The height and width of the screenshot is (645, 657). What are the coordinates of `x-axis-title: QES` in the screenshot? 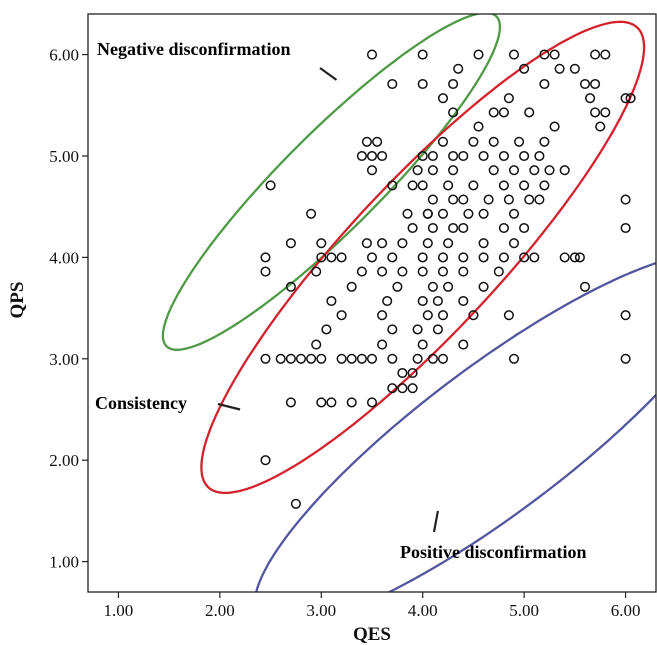 It's located at (372, 634).